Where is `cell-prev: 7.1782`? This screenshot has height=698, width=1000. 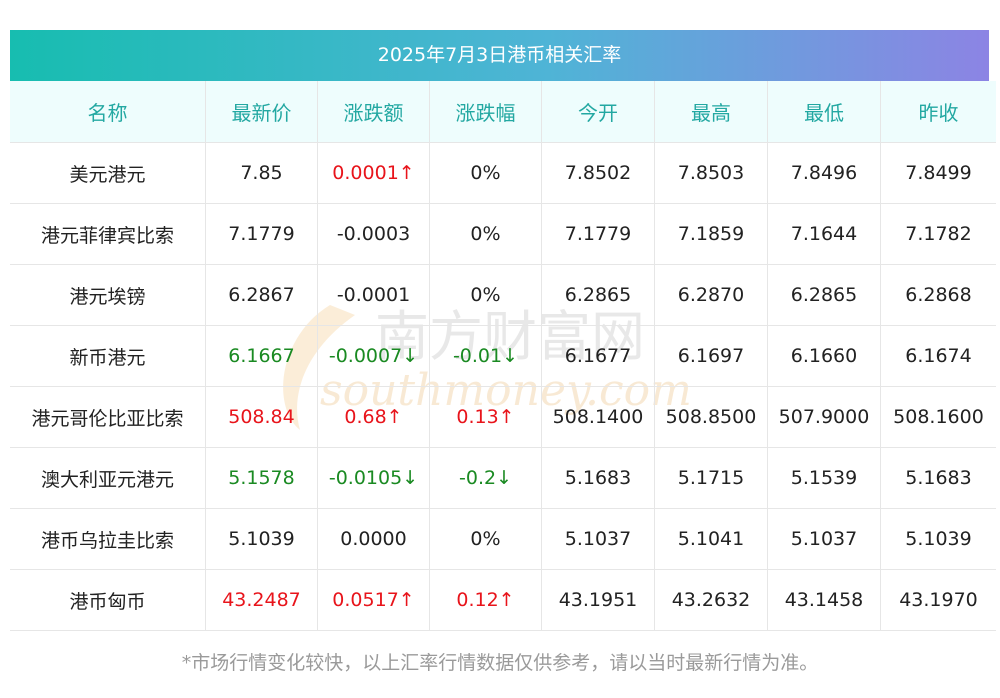 cell-prev: 7.1782 is located at coordinates (938, 234).